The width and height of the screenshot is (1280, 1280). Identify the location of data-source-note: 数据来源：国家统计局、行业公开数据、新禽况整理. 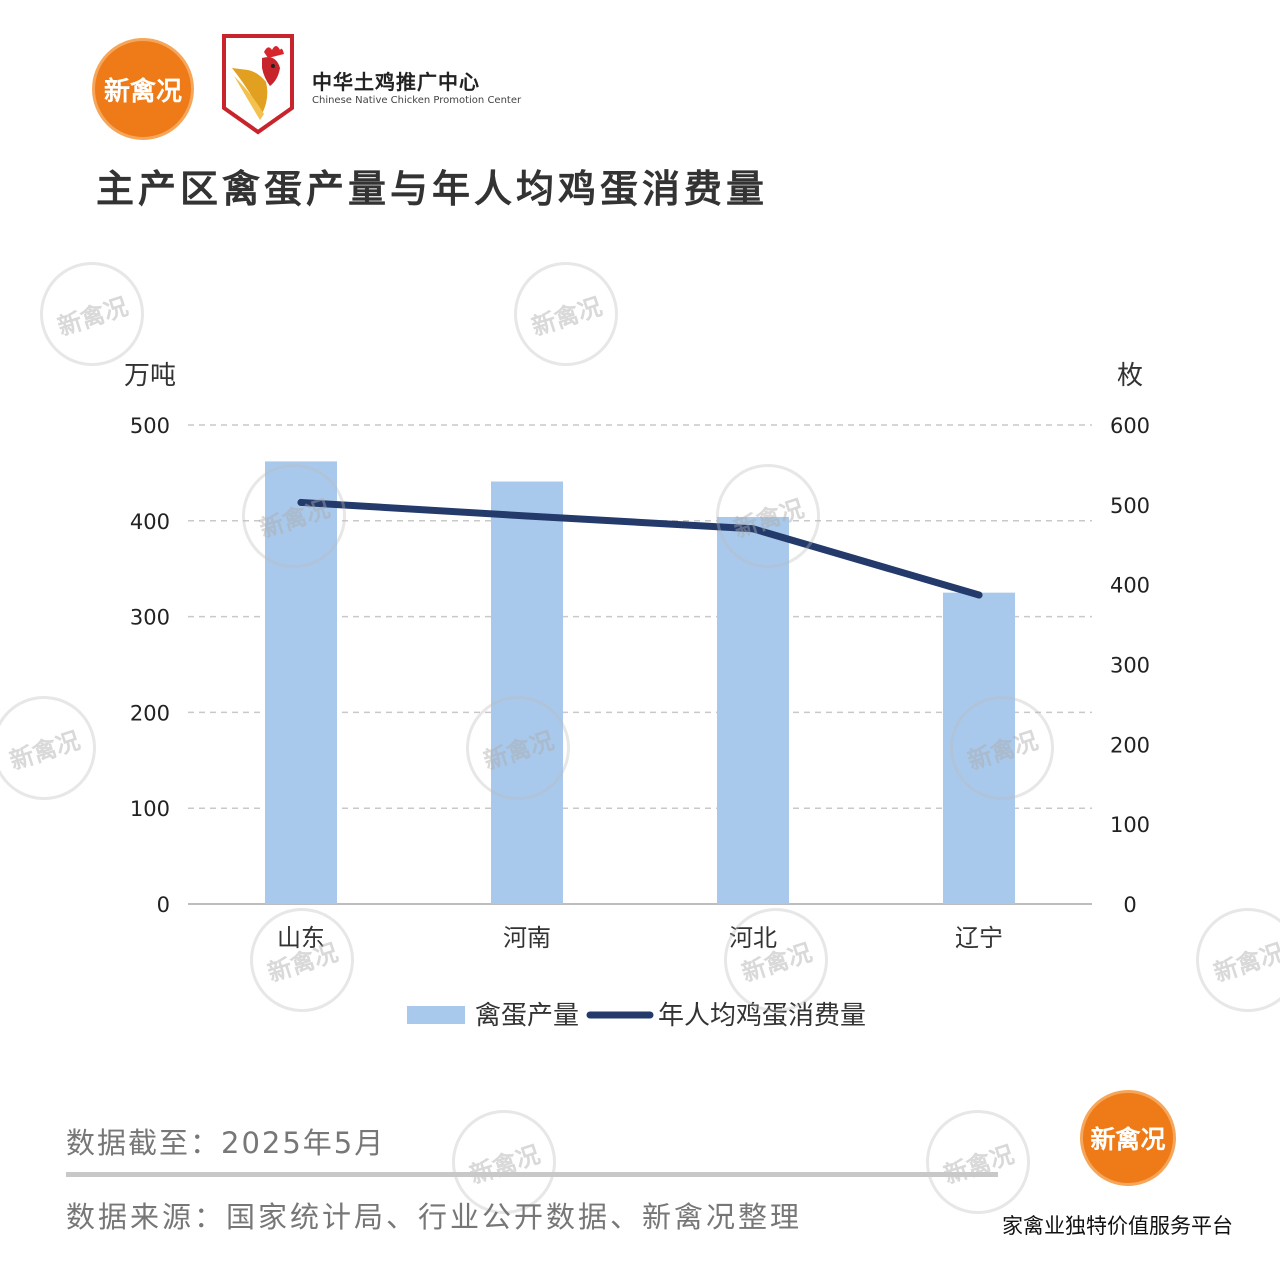
(434, 1217).